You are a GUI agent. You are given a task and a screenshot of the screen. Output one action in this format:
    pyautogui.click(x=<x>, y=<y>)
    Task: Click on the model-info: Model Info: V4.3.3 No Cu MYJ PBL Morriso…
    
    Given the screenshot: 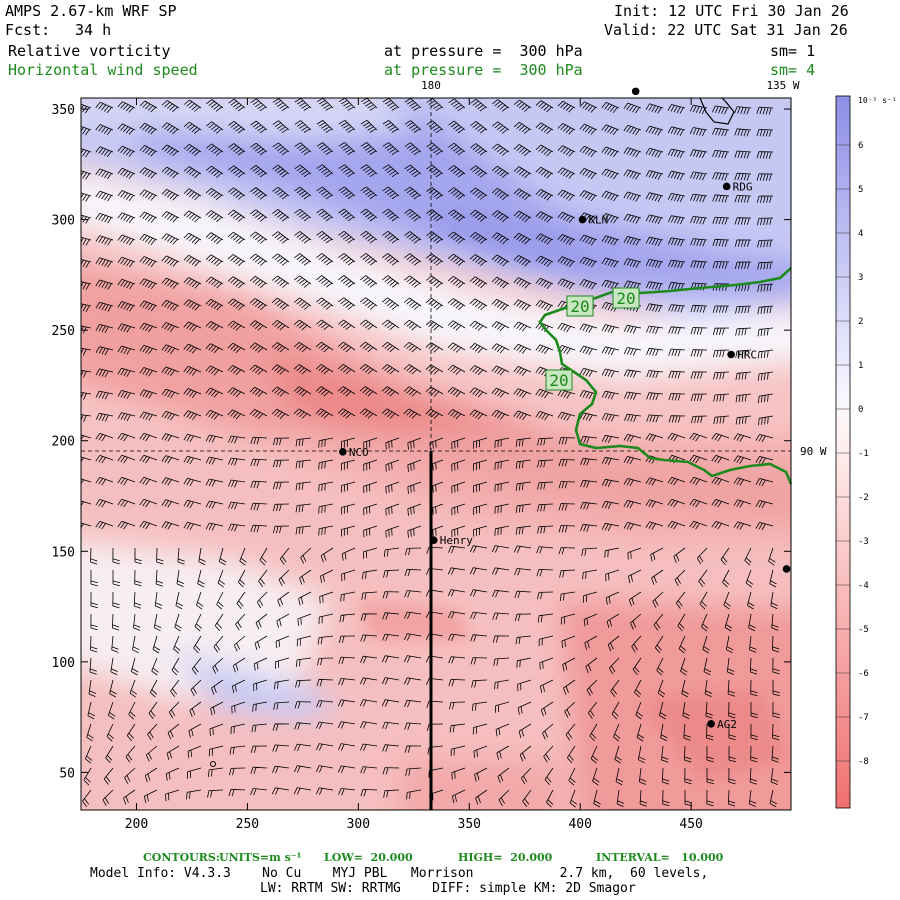 What is the action you would take?
    pyautogui.click(x=399, y=873)
    